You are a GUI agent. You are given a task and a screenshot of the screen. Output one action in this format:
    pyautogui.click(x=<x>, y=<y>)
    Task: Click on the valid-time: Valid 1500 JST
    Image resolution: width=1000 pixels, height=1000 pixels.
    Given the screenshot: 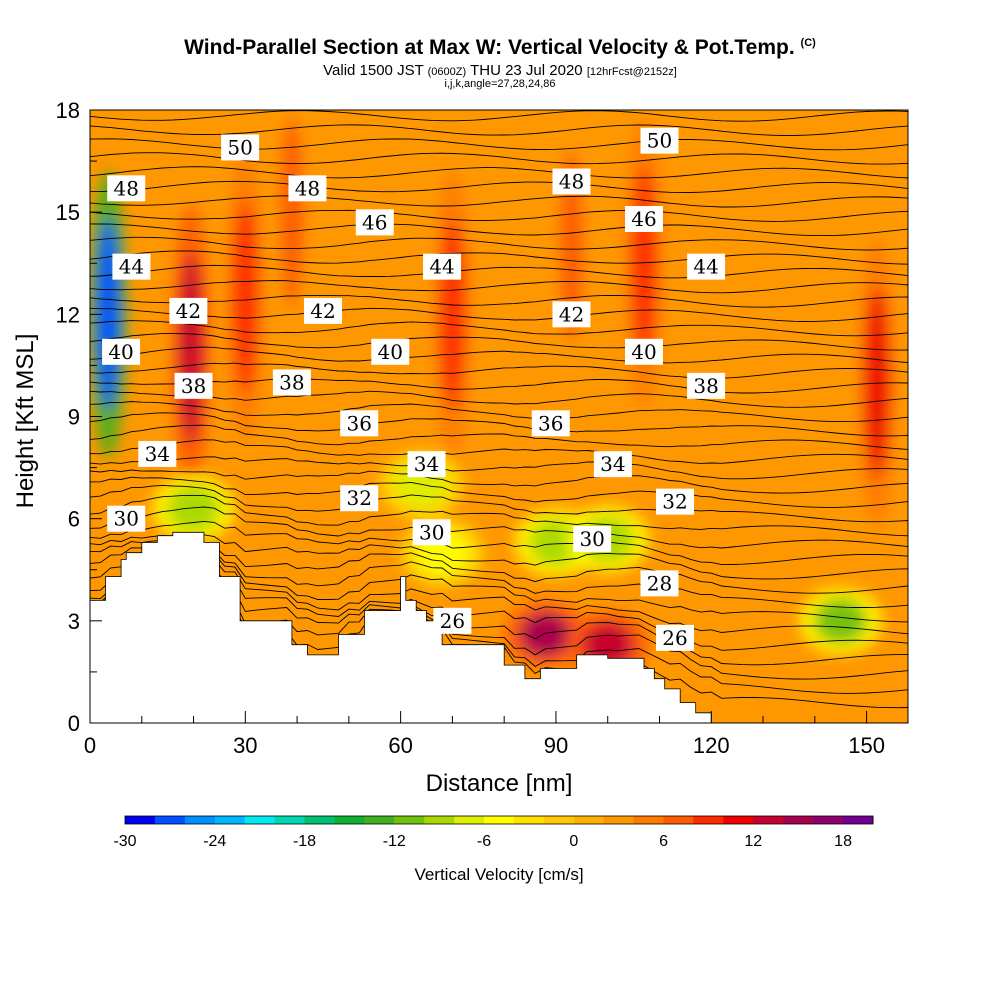 What is the action you would take?
    pyautogui.click(x=373, y=70)
    